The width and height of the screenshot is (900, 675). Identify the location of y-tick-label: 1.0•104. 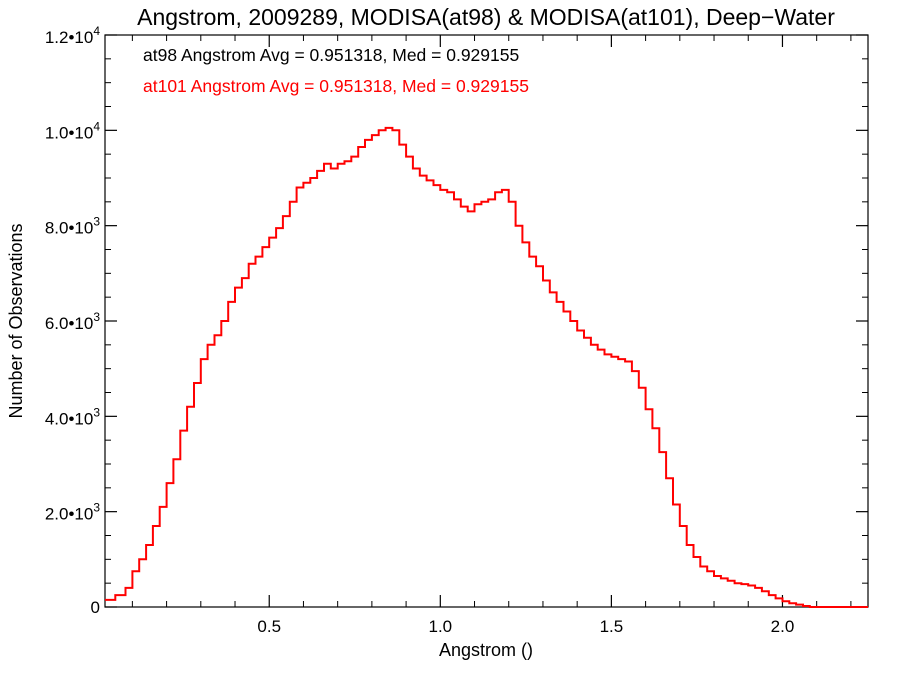
(73, 130).